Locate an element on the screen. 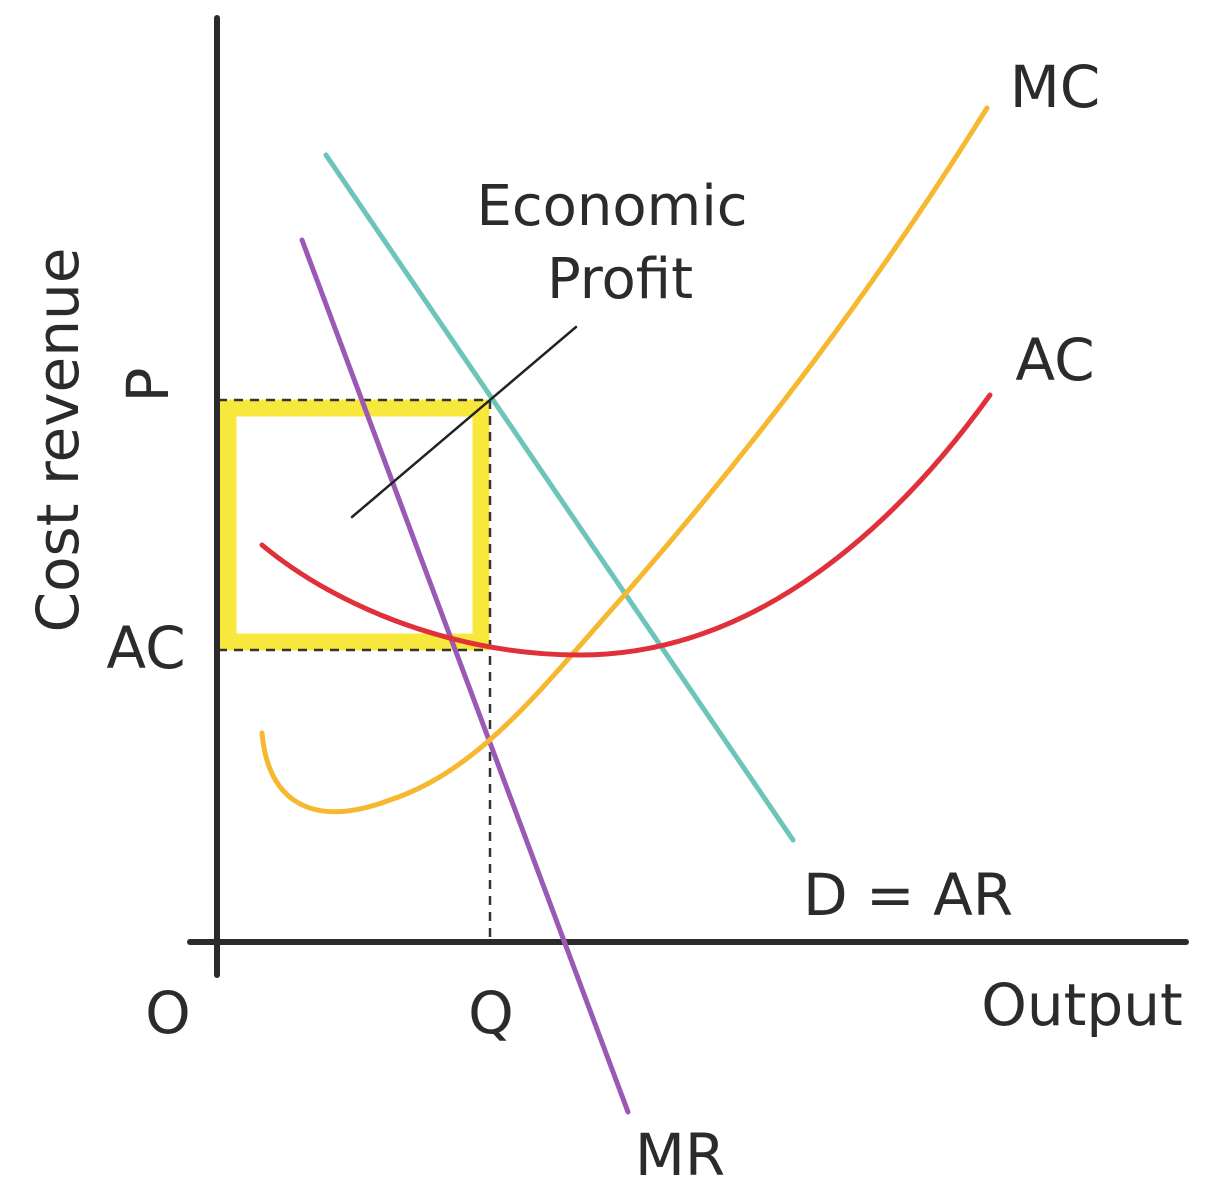  mc-curve-label: MC is located at coordinates (1055, 87).